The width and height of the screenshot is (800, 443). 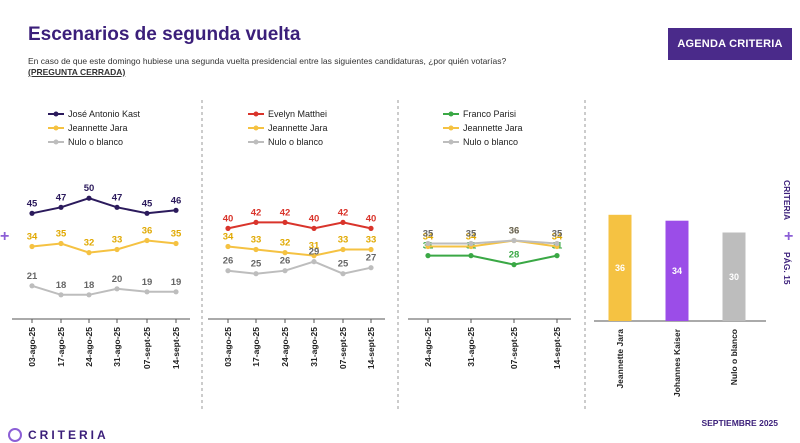 What do you see at coordinates (32, 276) in the screenshot?
I see `data-label: 21` at bounding box center [32, 276].